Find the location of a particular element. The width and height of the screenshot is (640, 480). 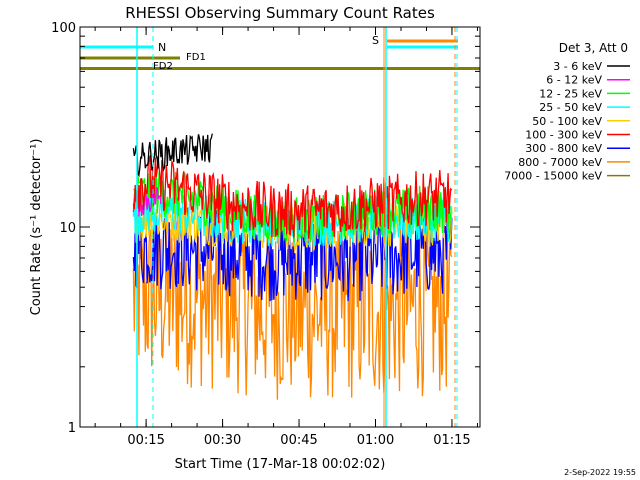

series-line-300-800-keV is located at coordinates (292, 254).